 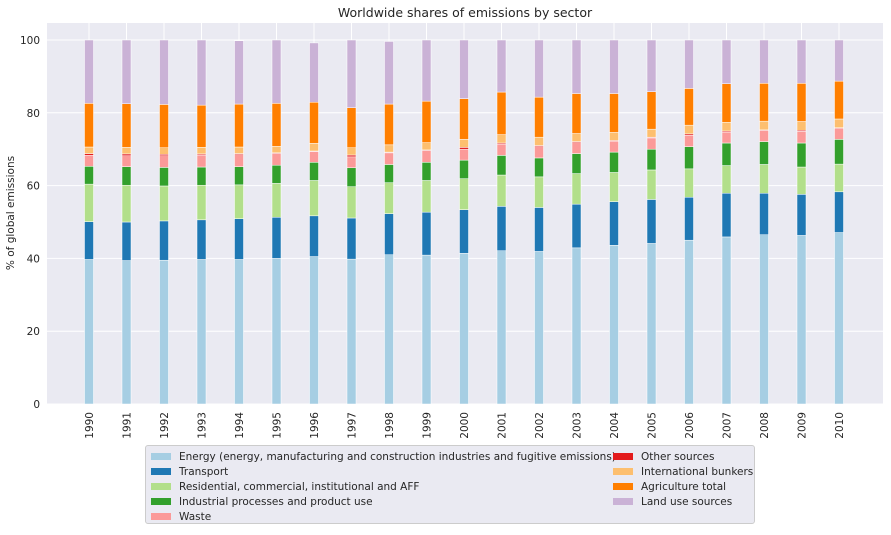 I want to click on x-tick-label: 2007, so click(x=728, y=425).